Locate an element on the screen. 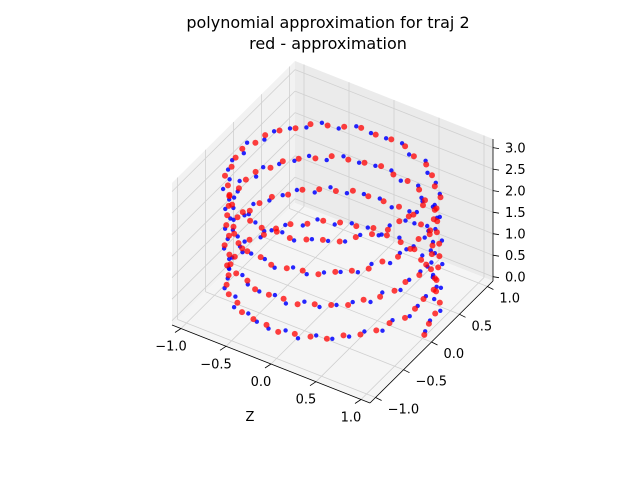 The image size is (640, 480). tick-label-x: 0.5 is located at coordinates (306, 400).